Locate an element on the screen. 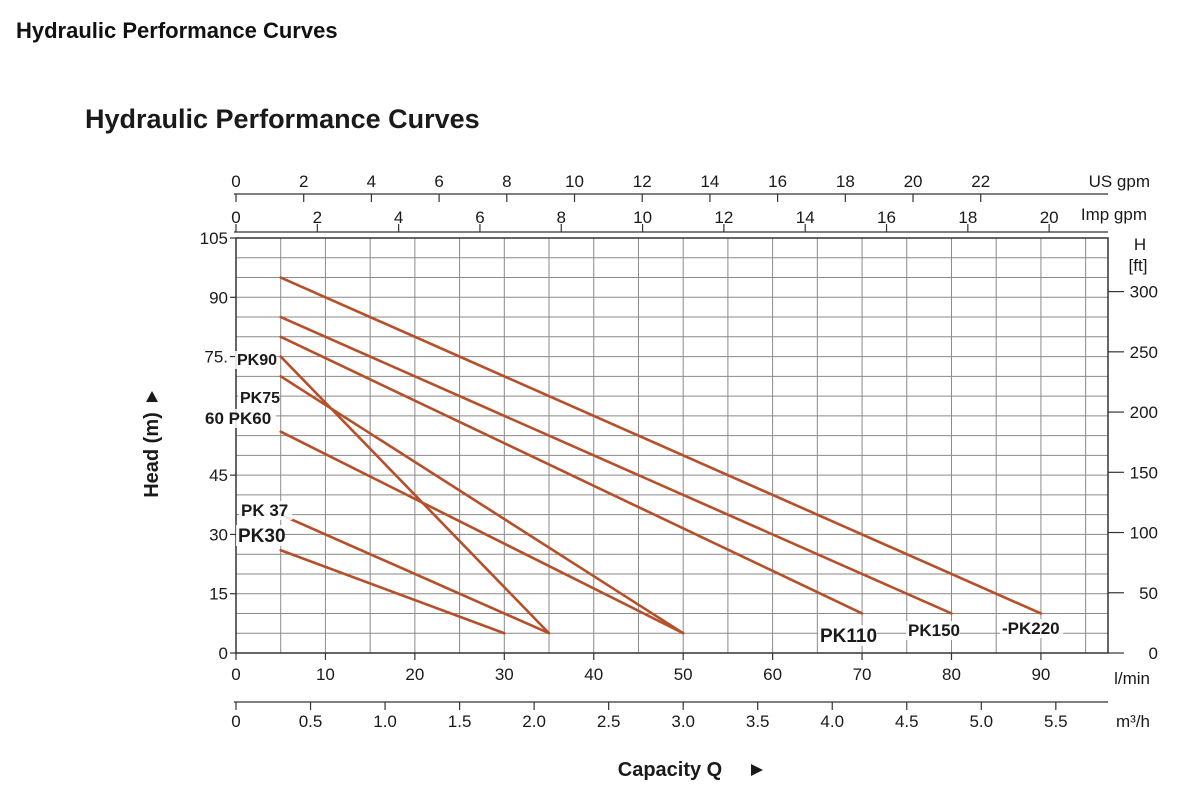 Image resolution: width=1199 pixels, height=798 pixels. series-label-pk220: -PK220 is located at coordinates (1031, 628).